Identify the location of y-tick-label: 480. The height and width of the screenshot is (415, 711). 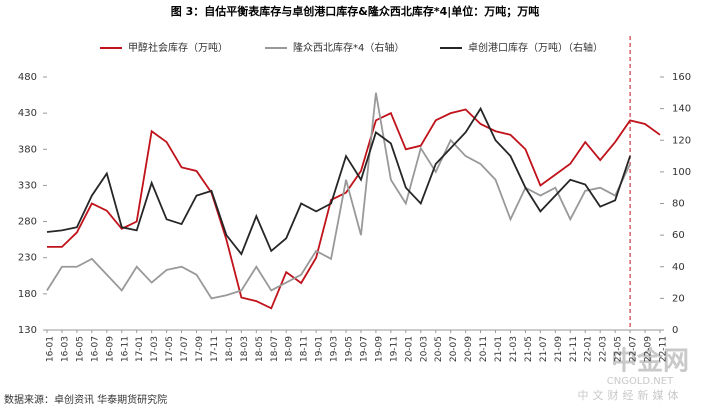
(27, 77).